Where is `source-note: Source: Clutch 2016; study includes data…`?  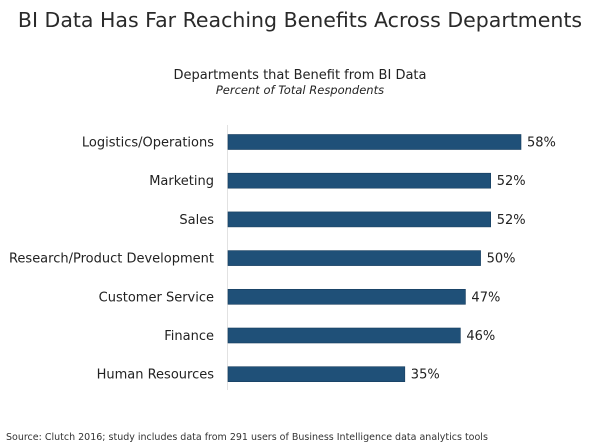 source-note: Source: Clutch 2016; study includes data… is located at coordinates (247, 437).